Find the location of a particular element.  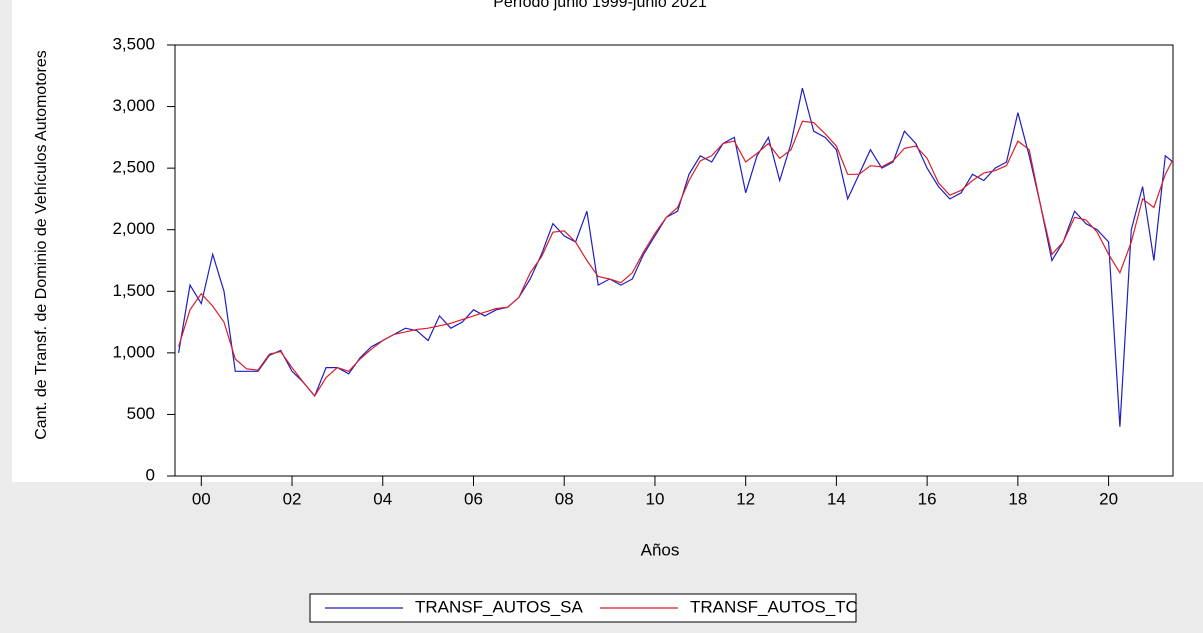

x-tick-label: 04 is located at coordinates (382, 498).